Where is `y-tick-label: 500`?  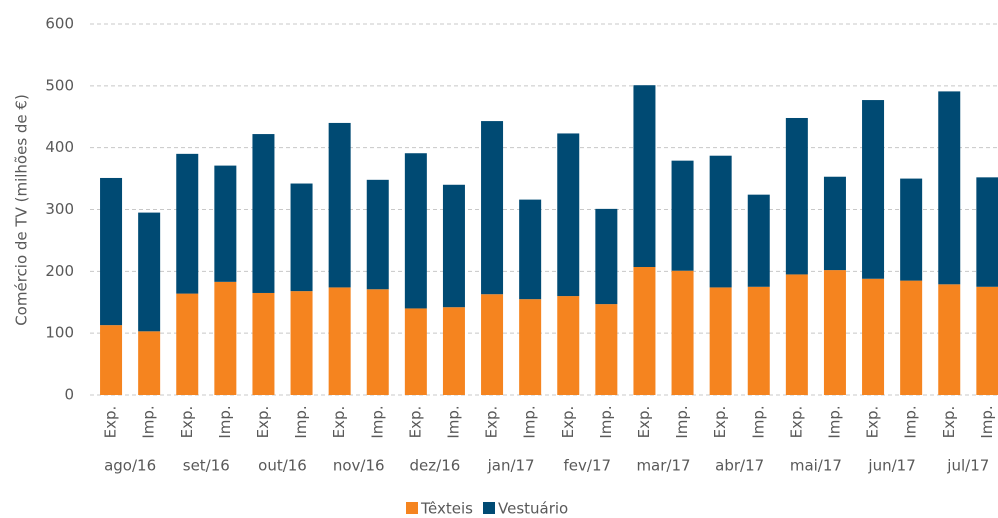 y-tick-label: 500 is located at coordinates (59, 85).